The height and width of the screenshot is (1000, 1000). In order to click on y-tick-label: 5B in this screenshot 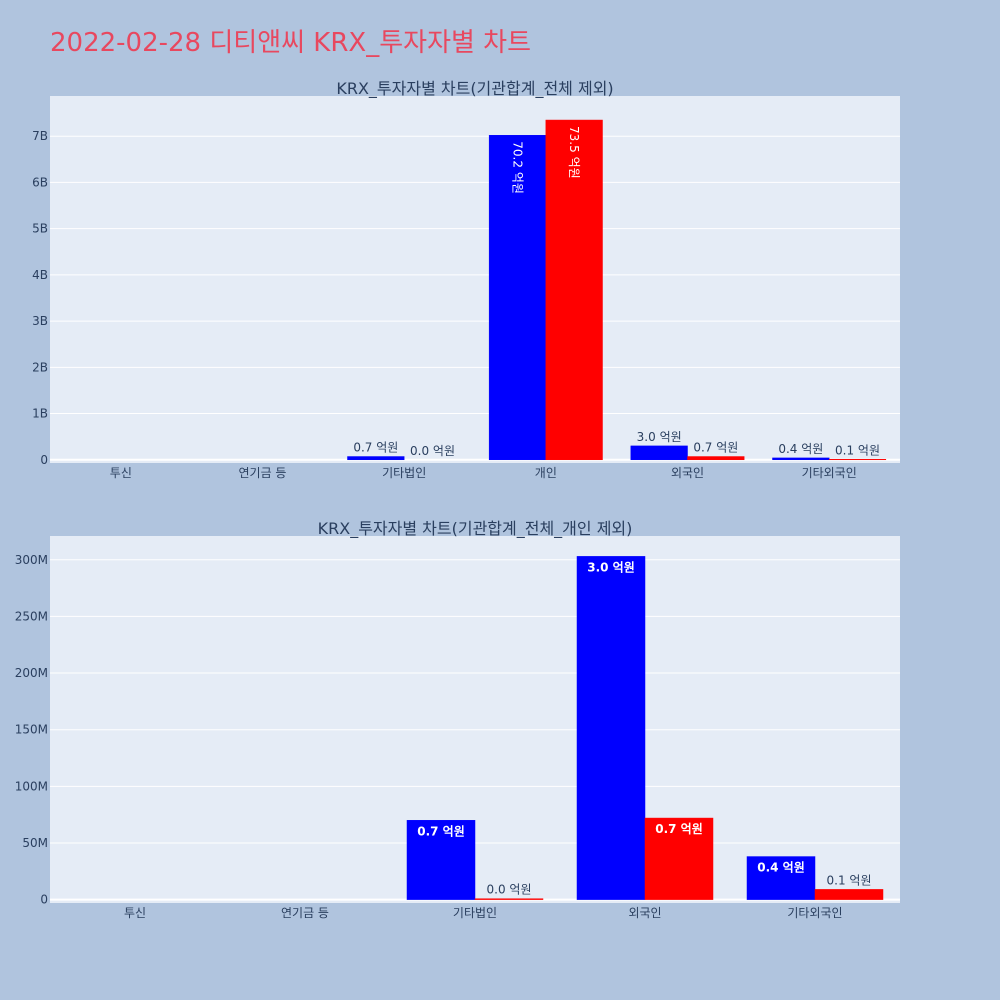, I will do `click(40, 229)`.